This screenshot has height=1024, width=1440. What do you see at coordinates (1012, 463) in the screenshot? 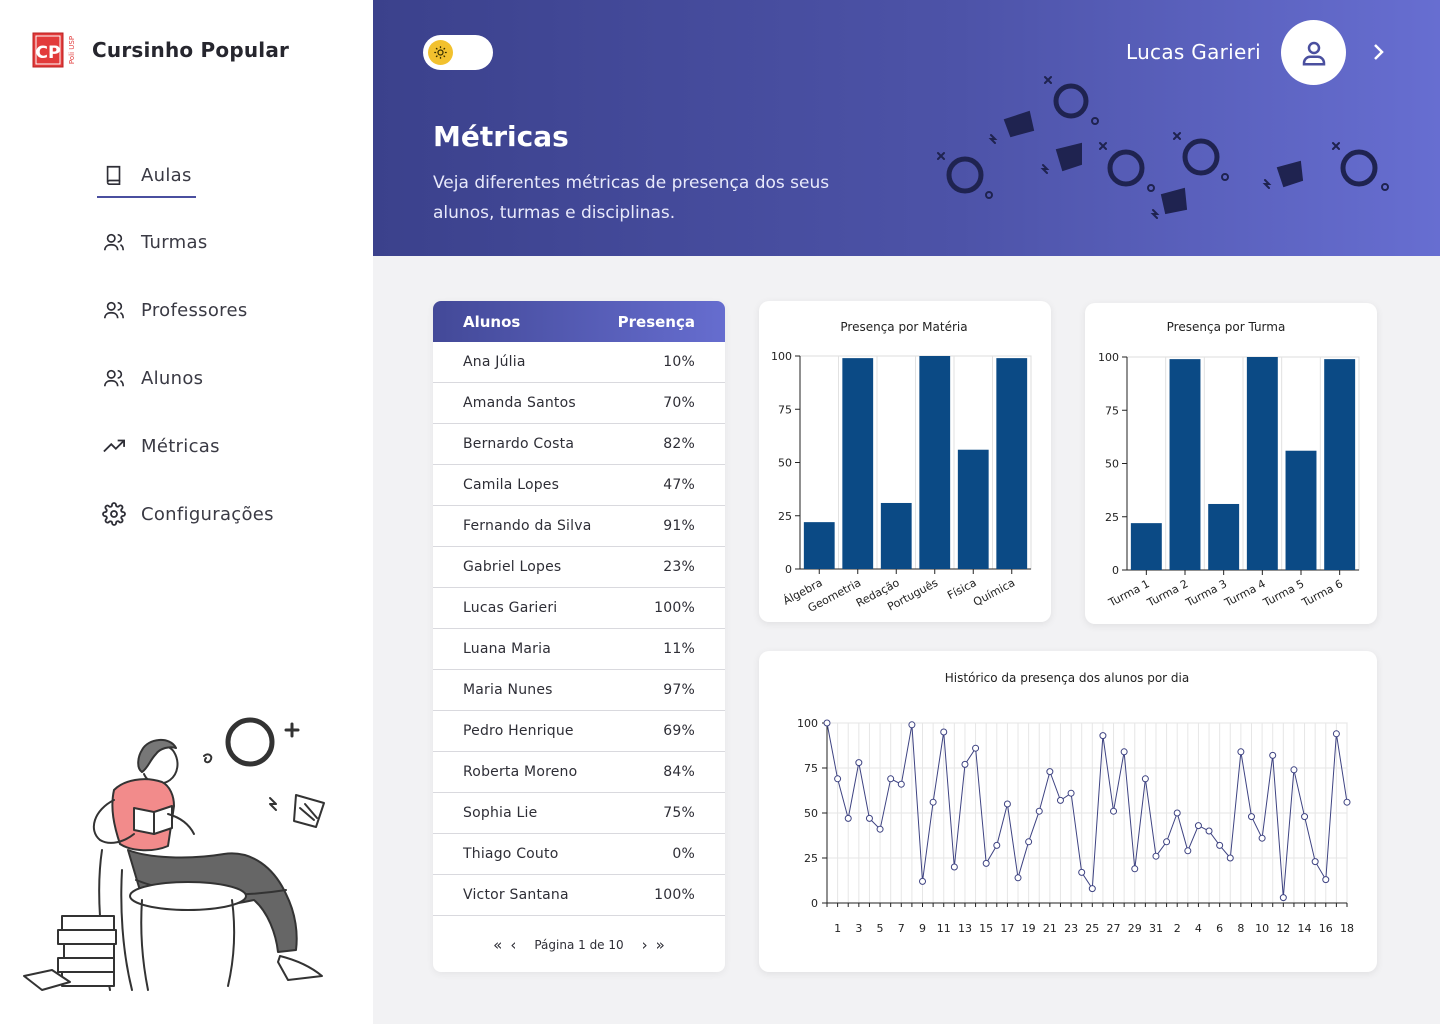
I see `bar-química` at bounding box center [1012, 463].